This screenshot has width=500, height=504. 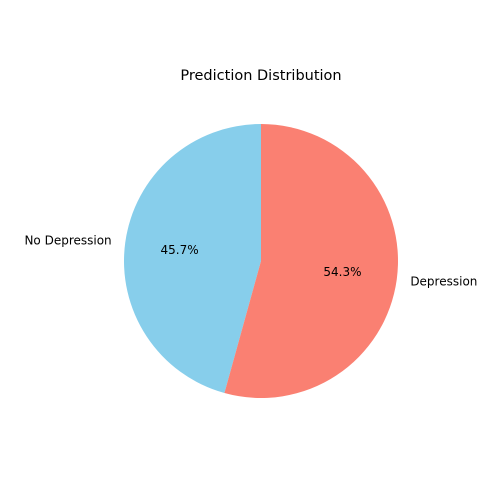 What do you see at coordinates (342, 272) in the screenshot?
I see `pie-pct-label: 54.3%` at bounding box center [342, 272].